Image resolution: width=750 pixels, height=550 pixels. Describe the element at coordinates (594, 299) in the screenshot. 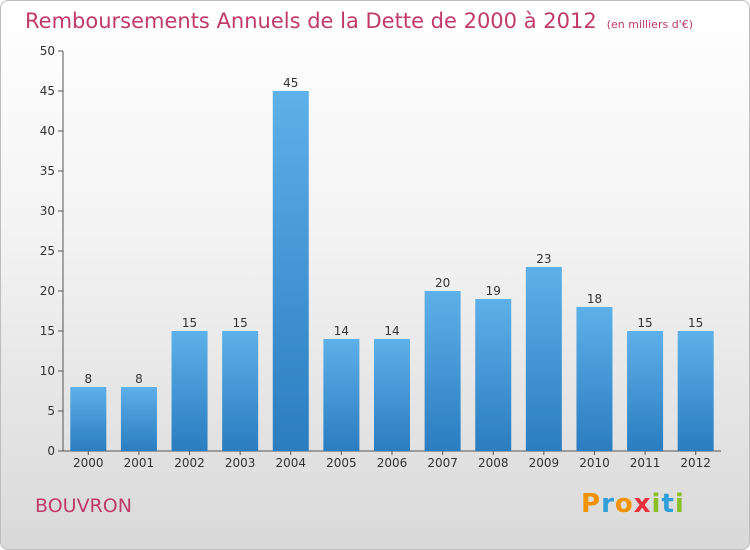

I see `data-label-2010: 18` at that location.